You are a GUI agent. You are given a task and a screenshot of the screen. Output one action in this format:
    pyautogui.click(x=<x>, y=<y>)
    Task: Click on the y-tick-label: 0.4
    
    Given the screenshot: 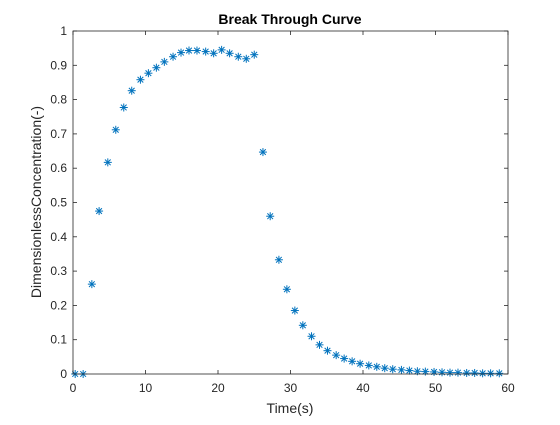 What is the action you would take?
    pyautogui.click(x=58, y=237)
    